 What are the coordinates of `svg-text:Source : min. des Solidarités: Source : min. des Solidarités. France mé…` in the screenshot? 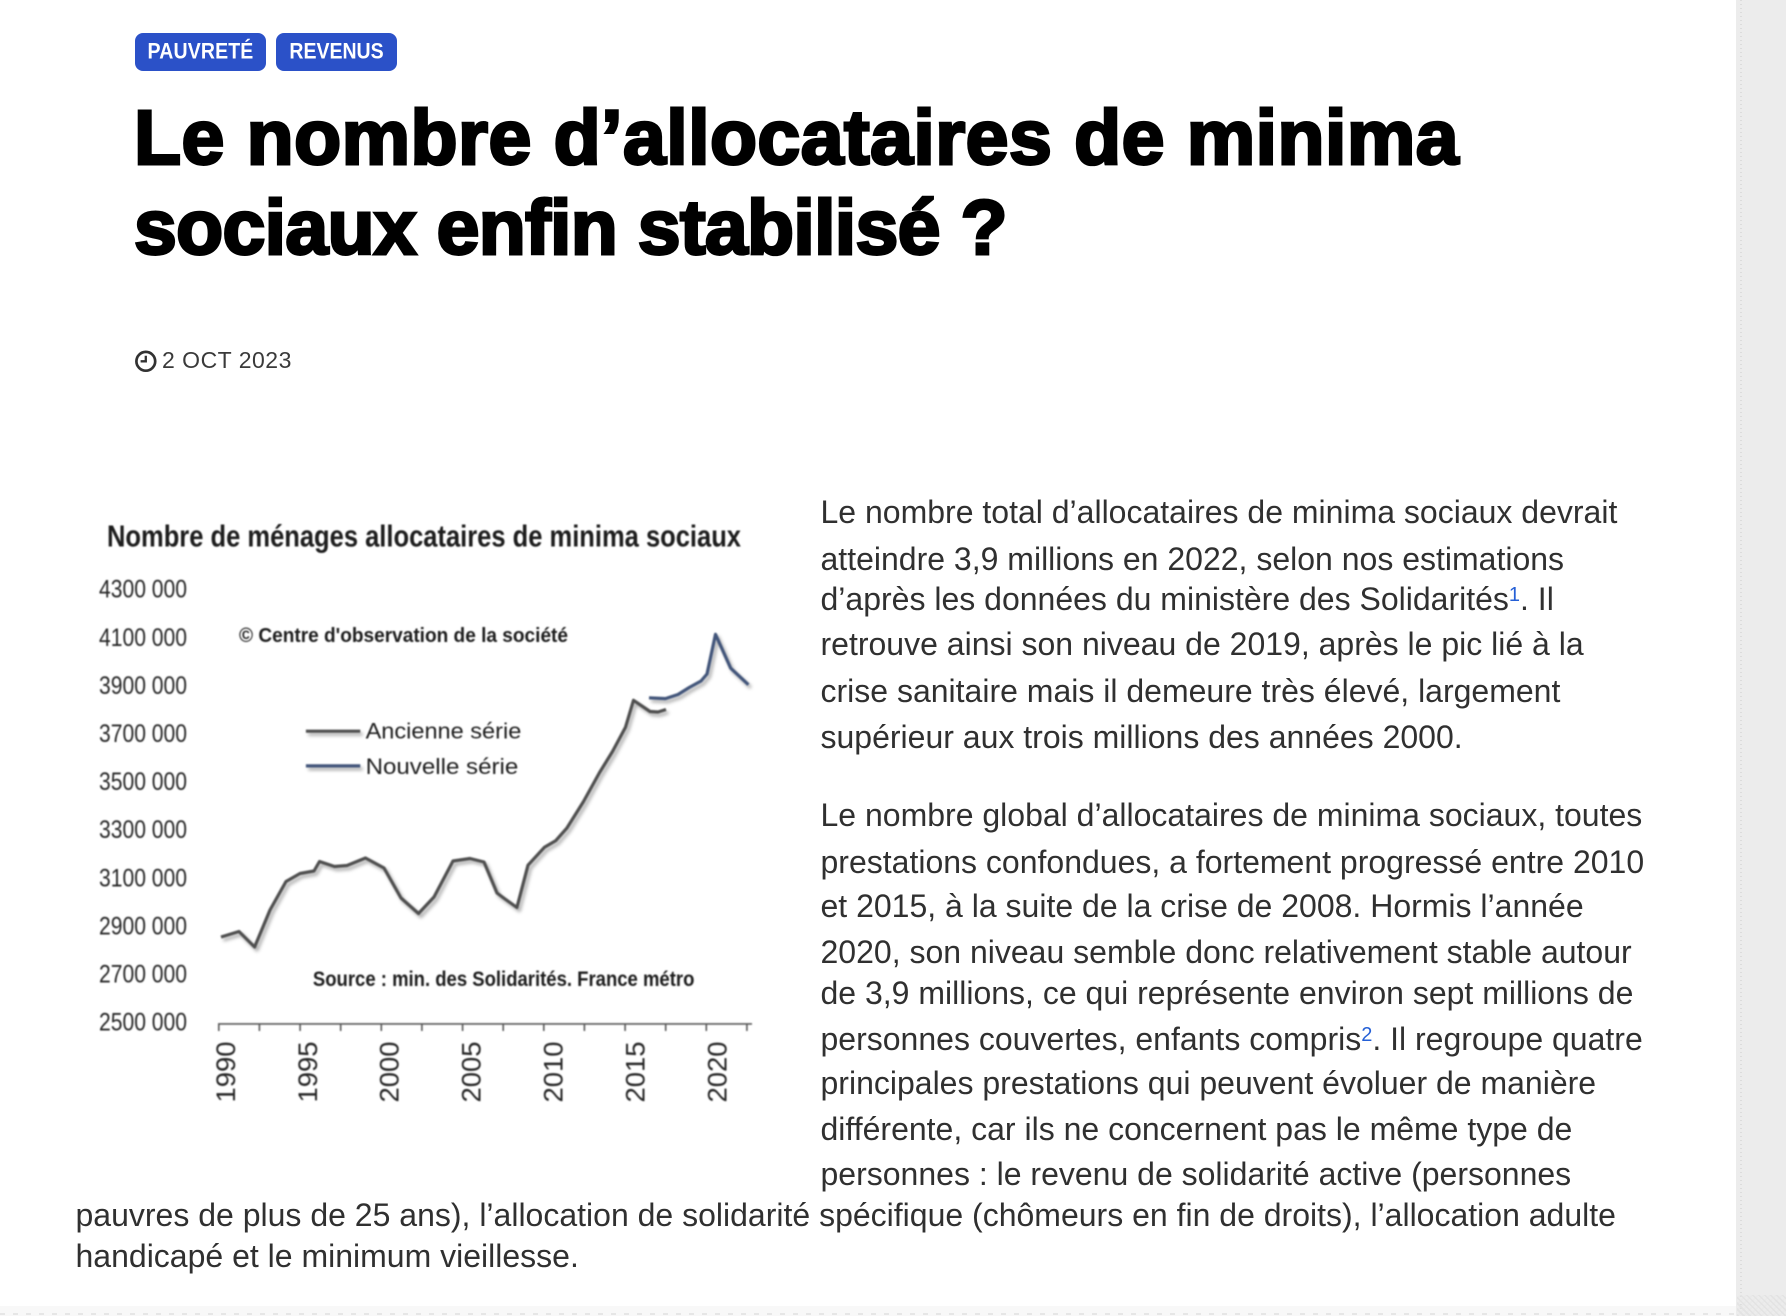 It's located at (504, 979).